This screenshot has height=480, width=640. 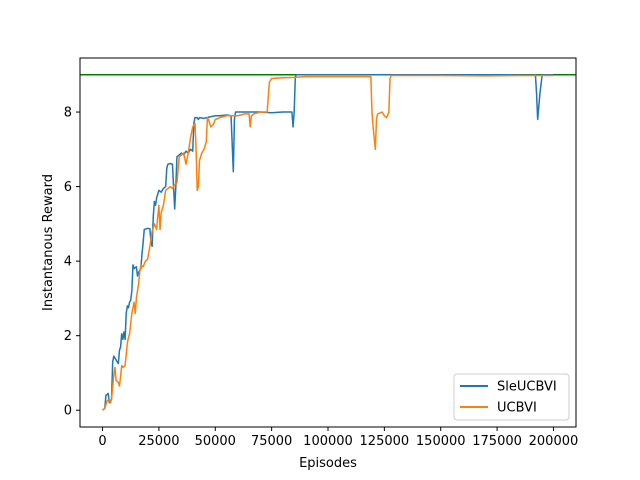 What do you see at coordinates (215, 441) in the screenshot?
I see `x-tick-label: 50000` at bounding box center [215, 441].